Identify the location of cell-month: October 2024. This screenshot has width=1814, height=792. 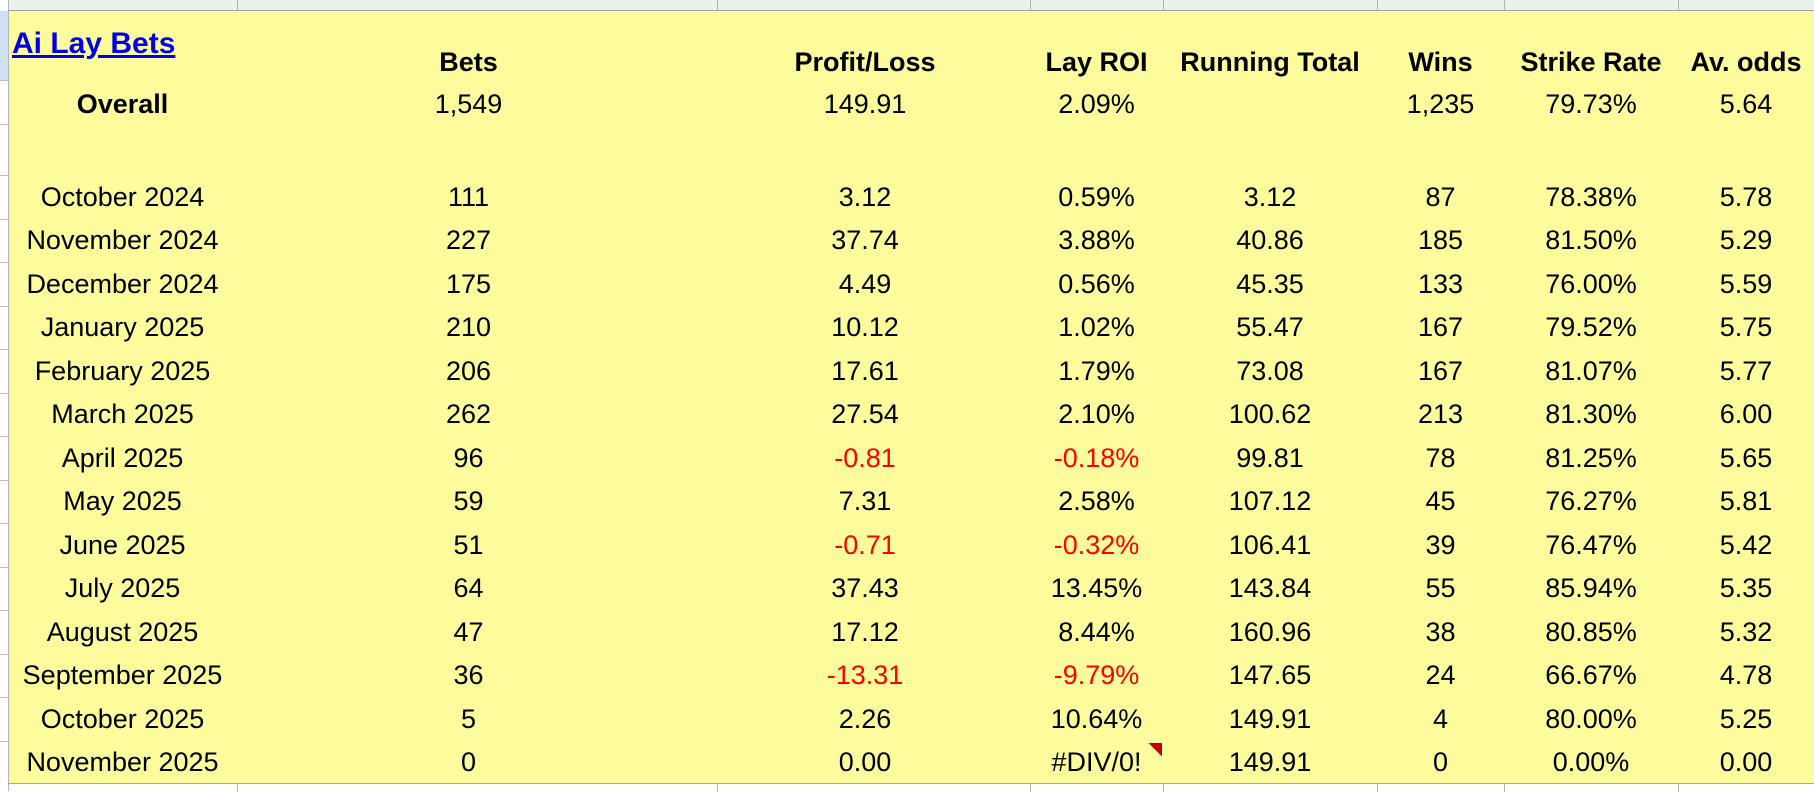
(122, 197).